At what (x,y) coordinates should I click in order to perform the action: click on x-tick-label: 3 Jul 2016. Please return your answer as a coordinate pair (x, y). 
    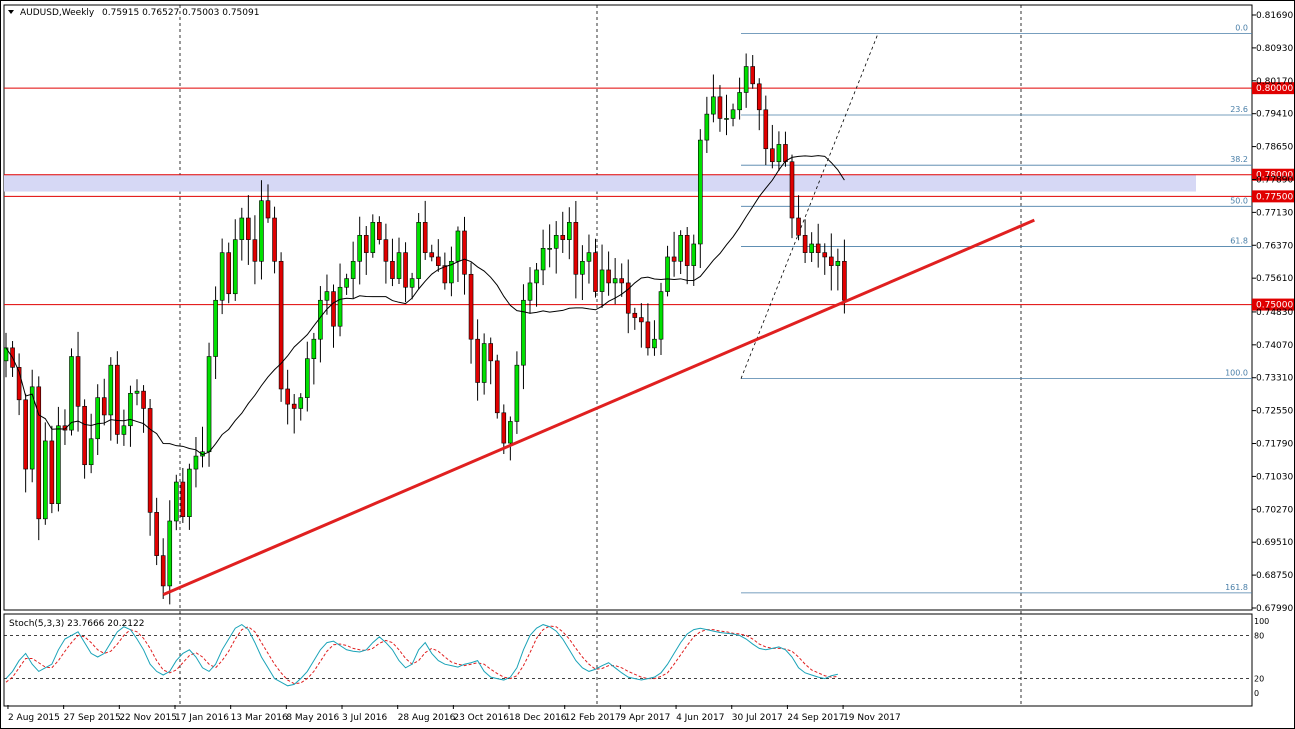
    Looking at the image, I should click on (364, 718).